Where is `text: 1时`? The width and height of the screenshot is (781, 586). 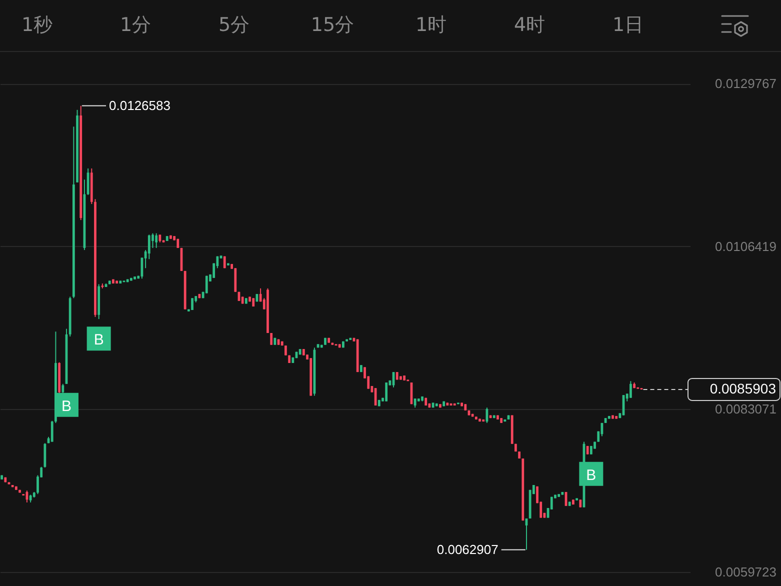 text: 1时 is located at coordinates (431, 25).